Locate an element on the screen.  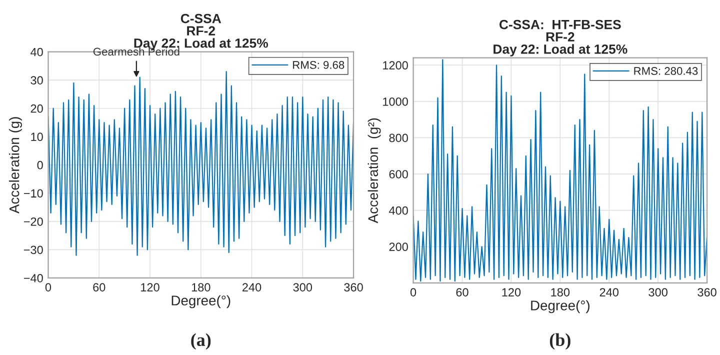
y-axis-title: Acceleration (g²) is located at coordinates (374, 171).